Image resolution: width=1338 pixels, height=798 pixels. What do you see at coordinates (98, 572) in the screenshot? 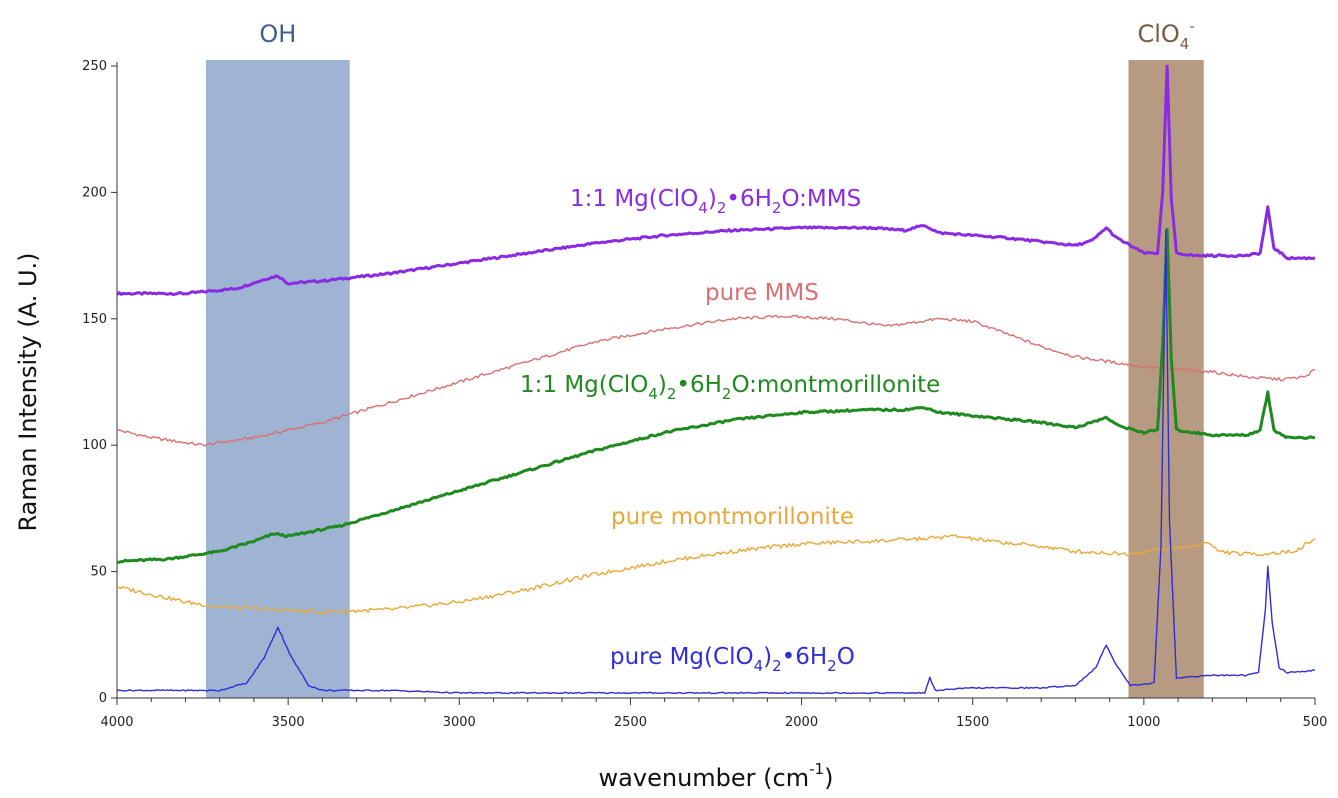
I see `y-tick-label: 50` at bounding box center [98, 572].